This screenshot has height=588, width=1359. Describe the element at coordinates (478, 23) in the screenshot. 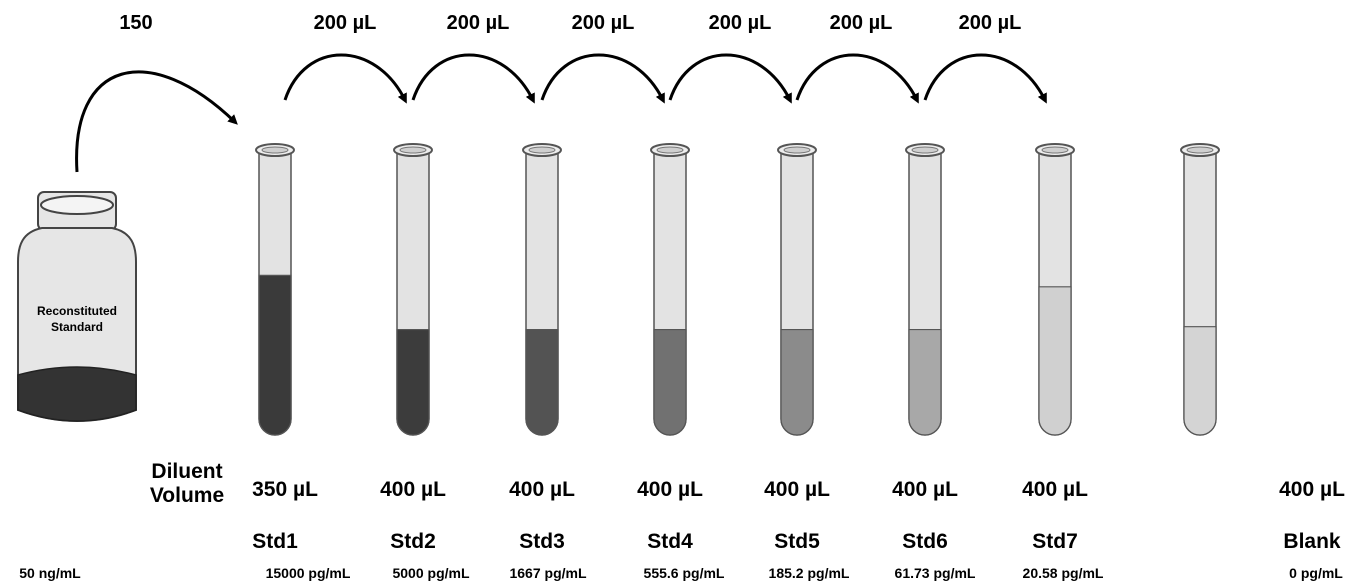

I see `transfer-volume-2: 200 µL` at that location.